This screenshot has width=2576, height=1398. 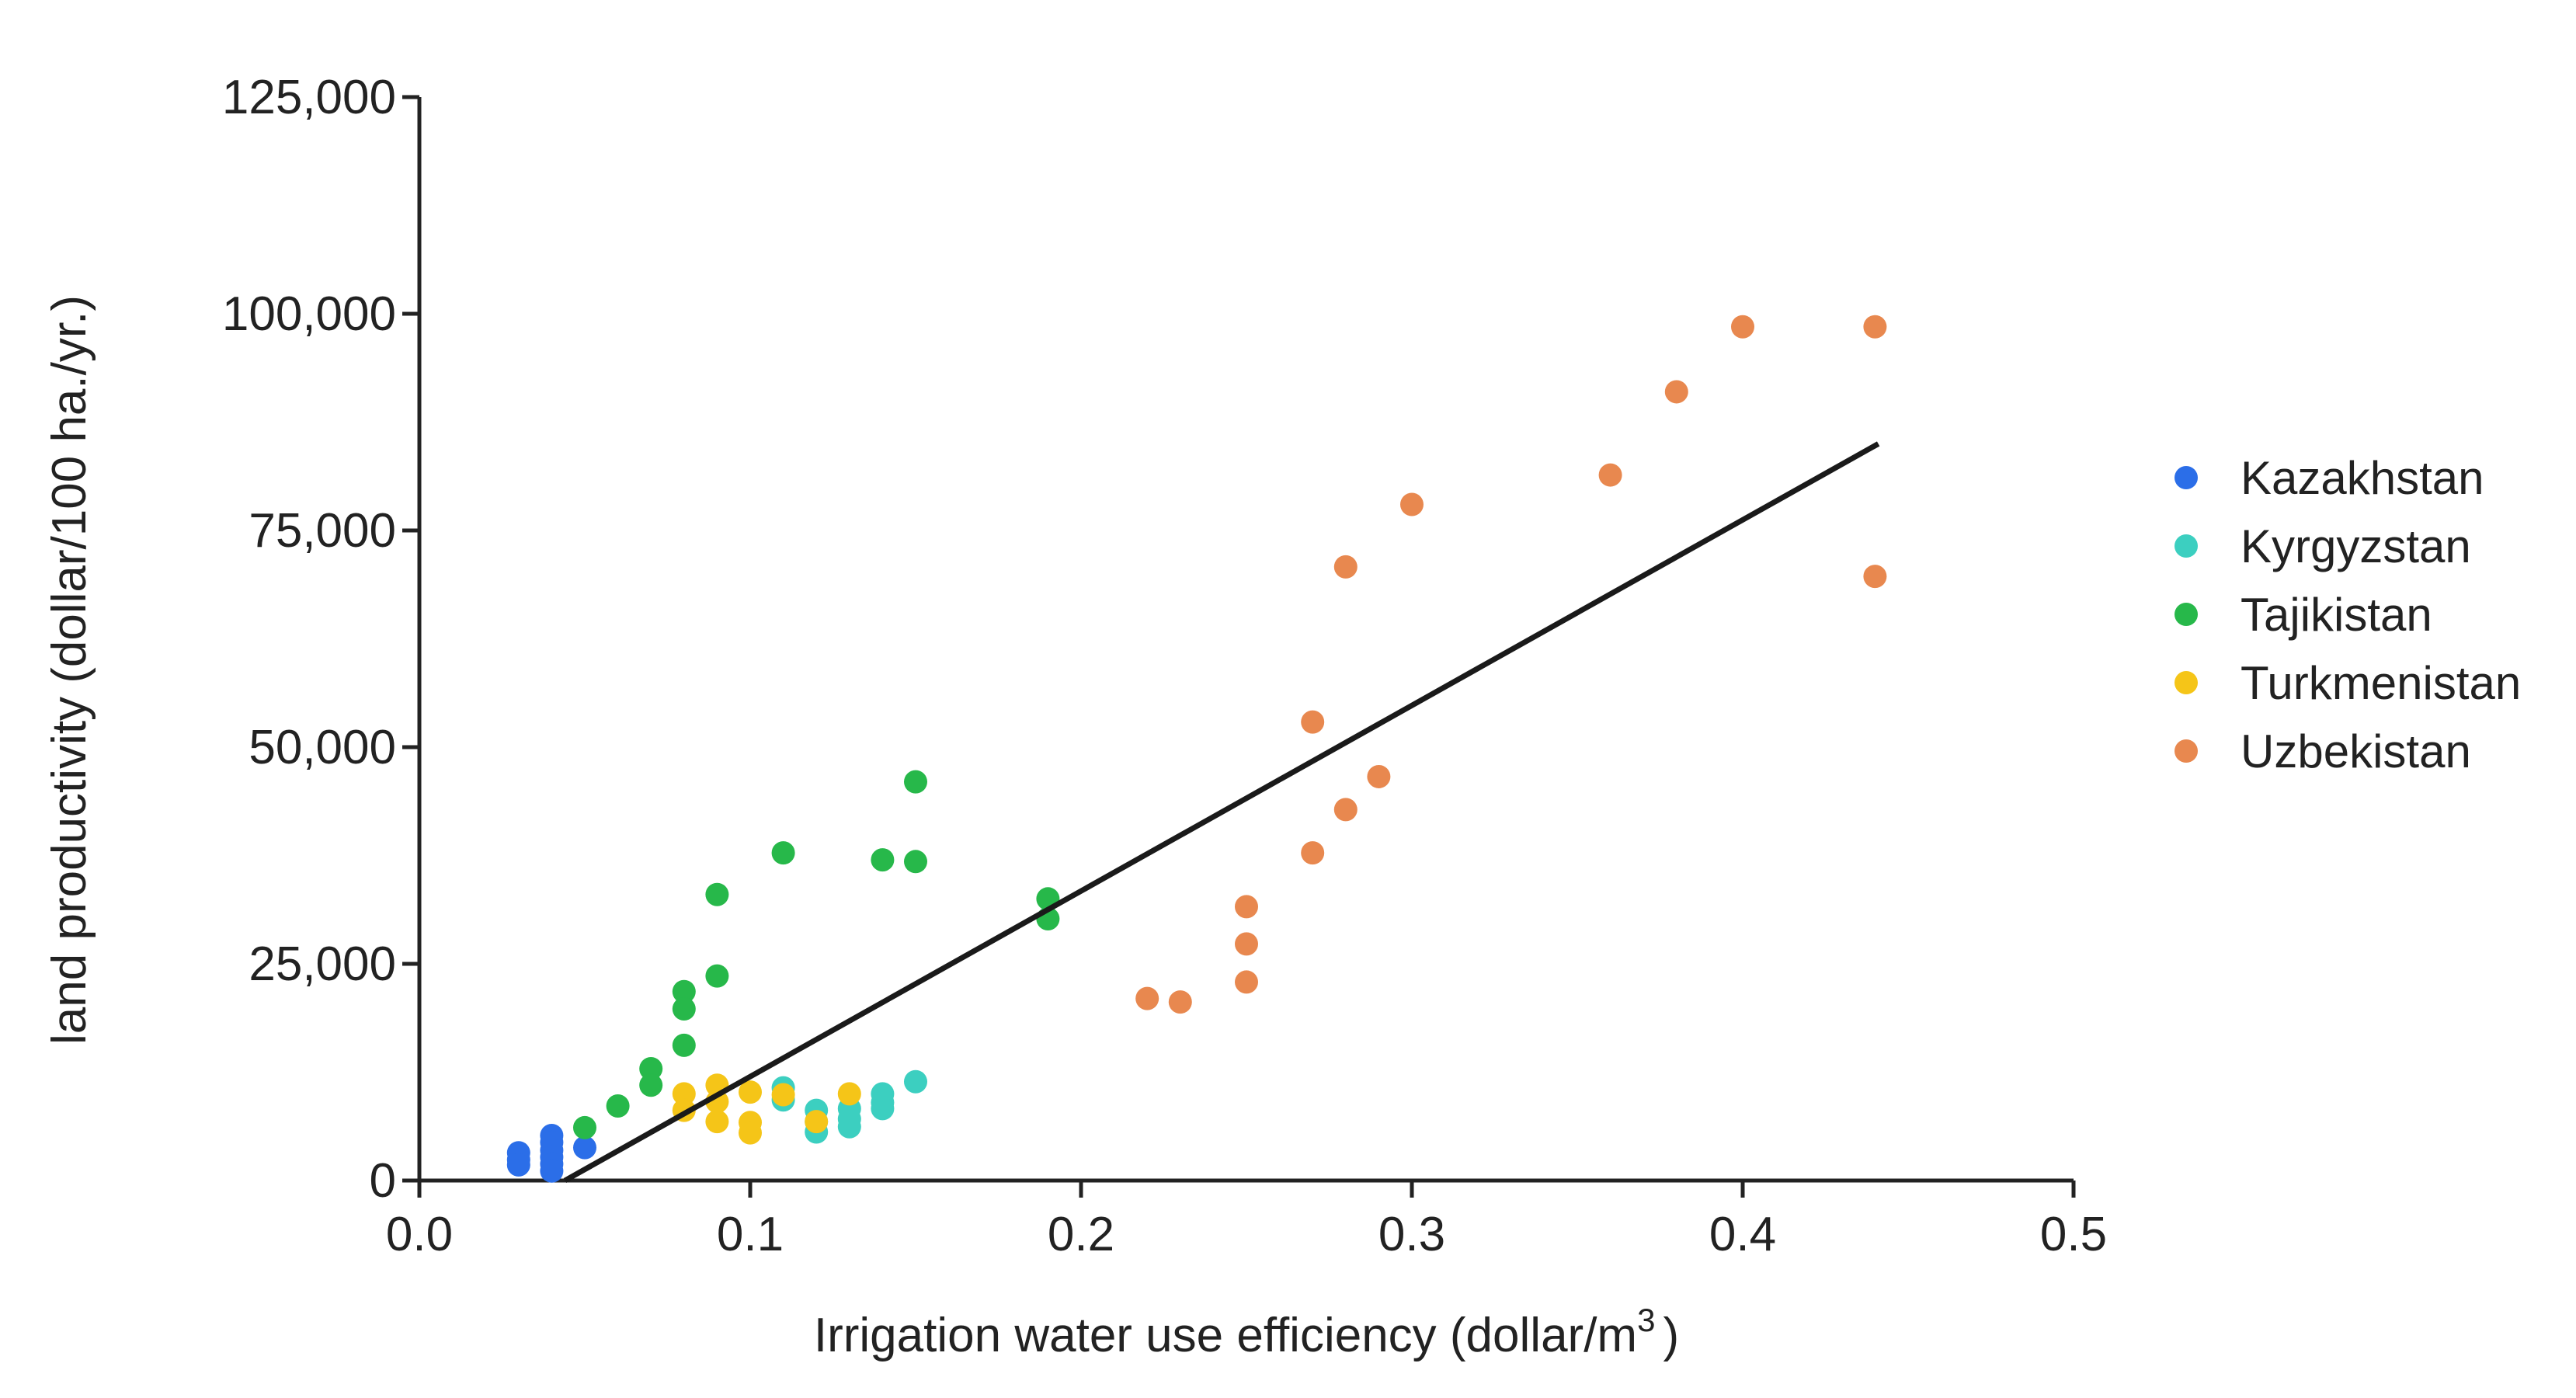 I want to click on y-axis-title: land productivity (dollar/100 ha./yr.), so click(x=69, y=670).